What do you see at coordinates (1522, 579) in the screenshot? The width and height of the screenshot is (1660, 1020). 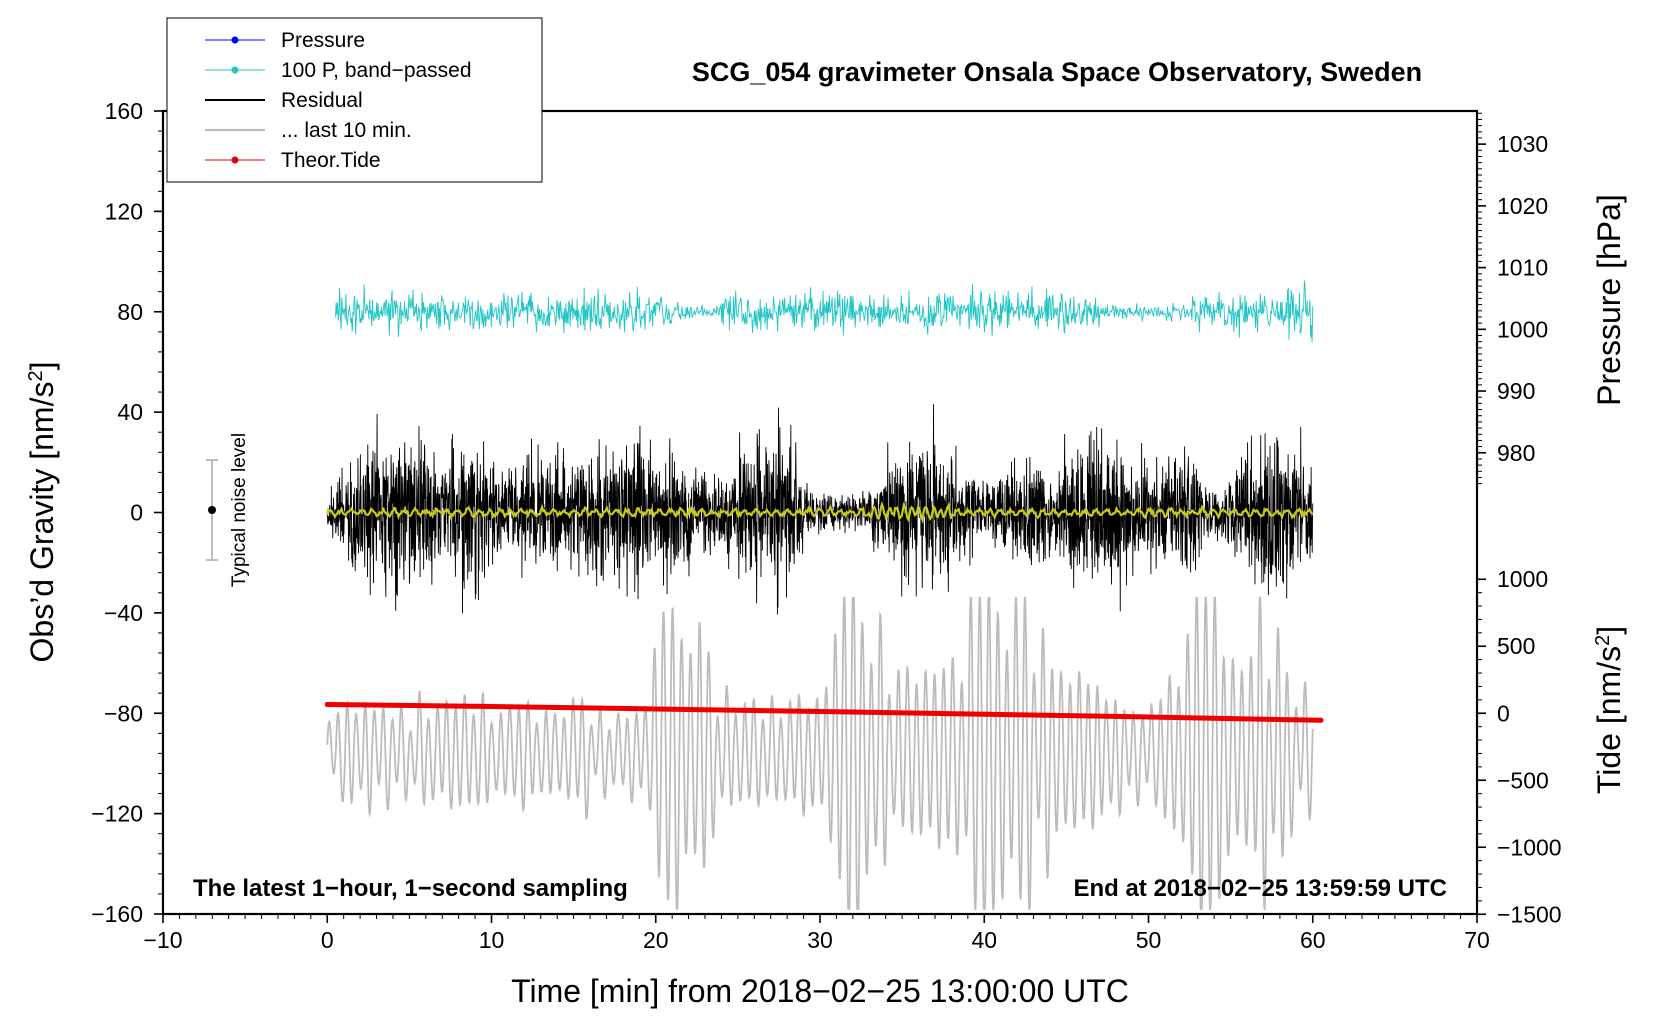 I see `tide-tick-label-0: 1000` at bounding box center [1522, 579].